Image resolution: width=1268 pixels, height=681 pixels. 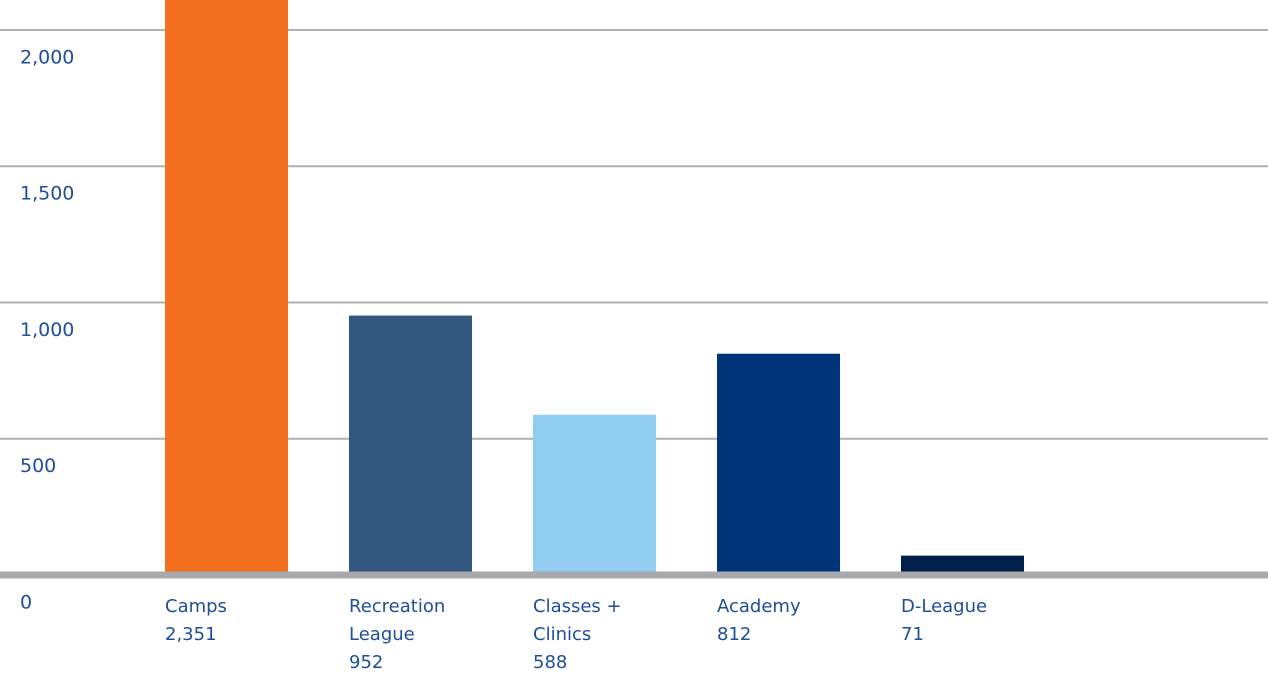 I want to click on y-tick-label: 2,000, so click(x=47, y=57).